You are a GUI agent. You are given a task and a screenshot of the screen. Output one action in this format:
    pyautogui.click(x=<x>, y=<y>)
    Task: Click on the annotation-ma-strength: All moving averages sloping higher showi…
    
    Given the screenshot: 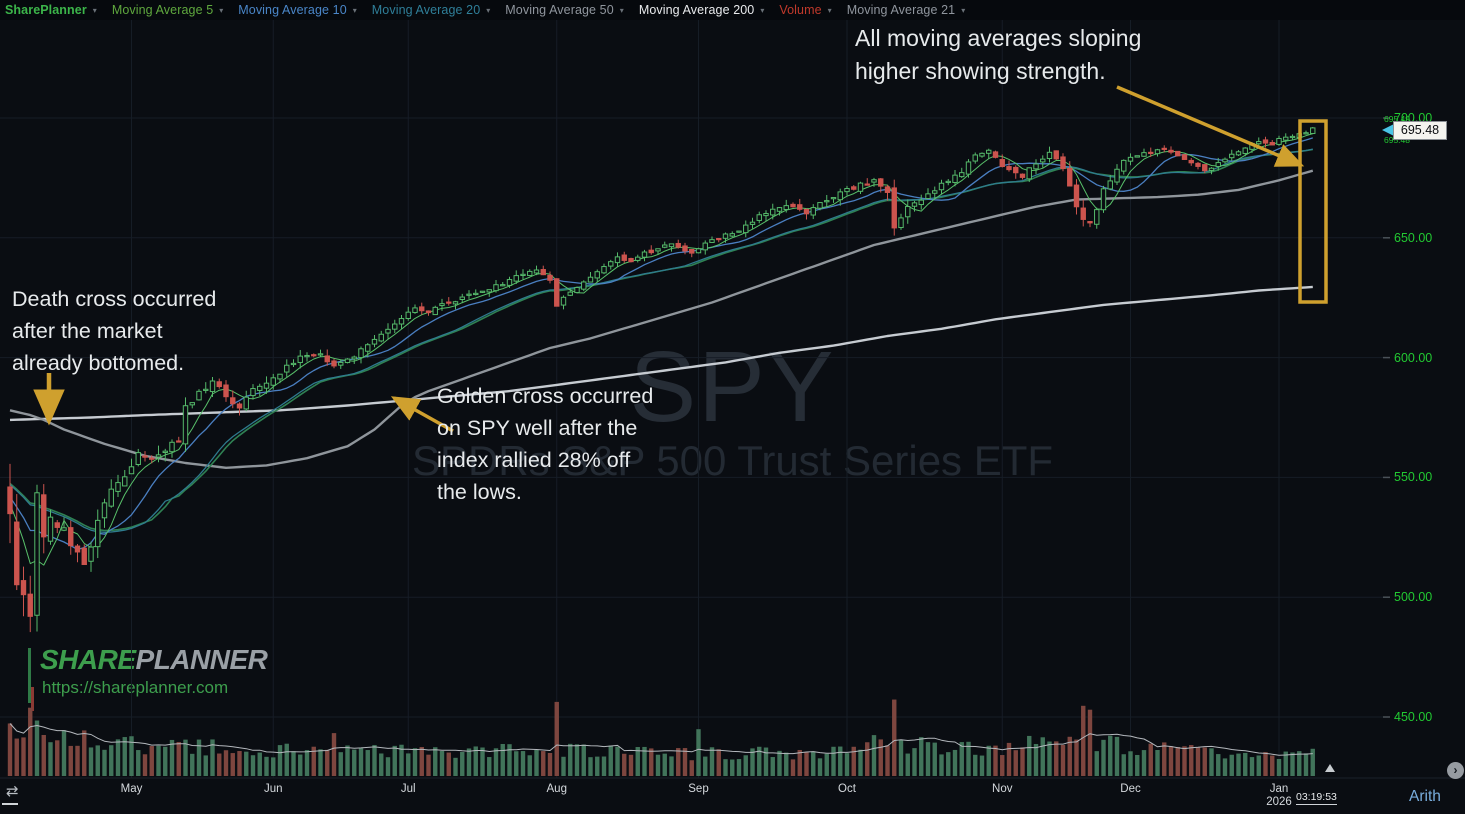 What is the action you would take?
    pyautogui.click(x=998, y=54)
    